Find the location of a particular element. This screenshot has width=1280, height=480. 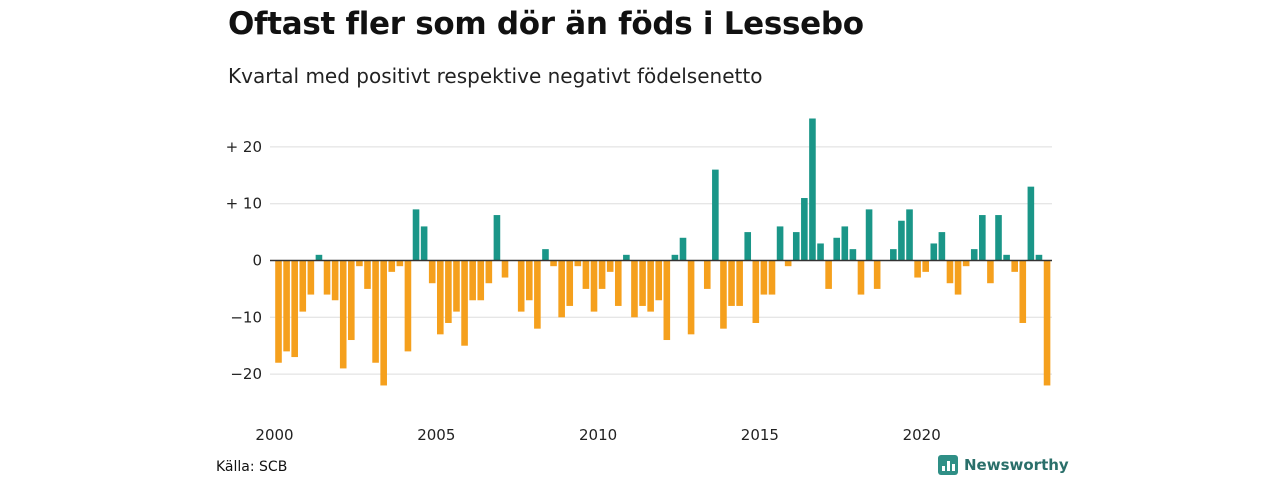

y-tick-label: + 10 is located at coordinates (244, 204).